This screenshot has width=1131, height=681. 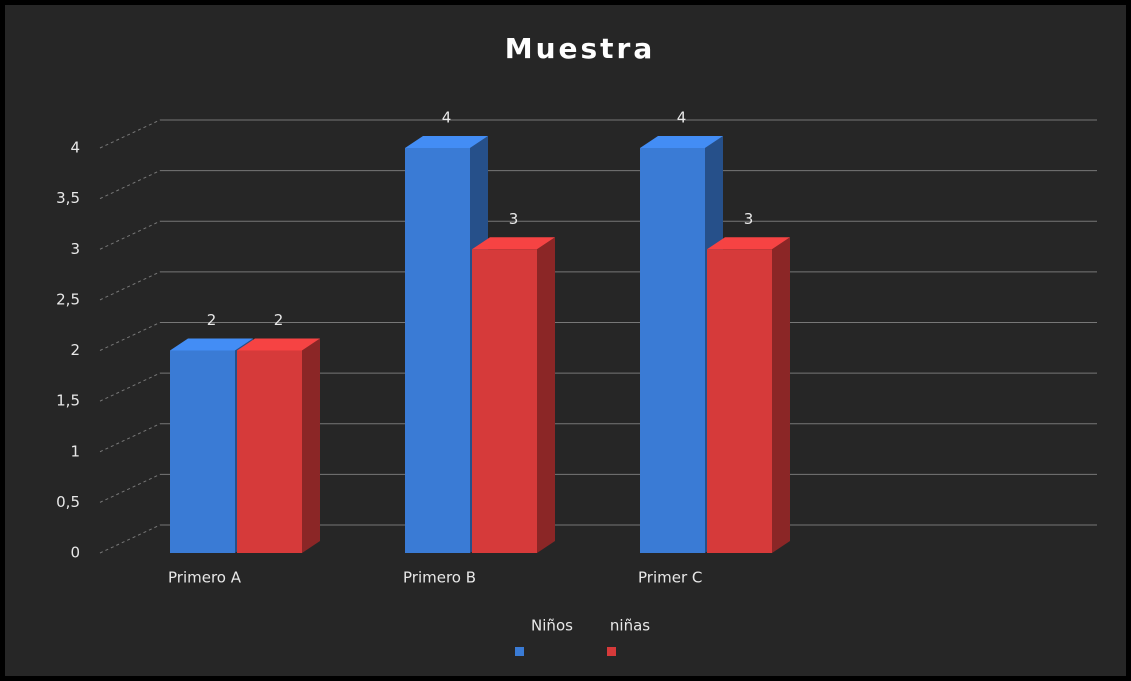 I want to click on x-tick-label: Primer C, so click(x=670, y=578).